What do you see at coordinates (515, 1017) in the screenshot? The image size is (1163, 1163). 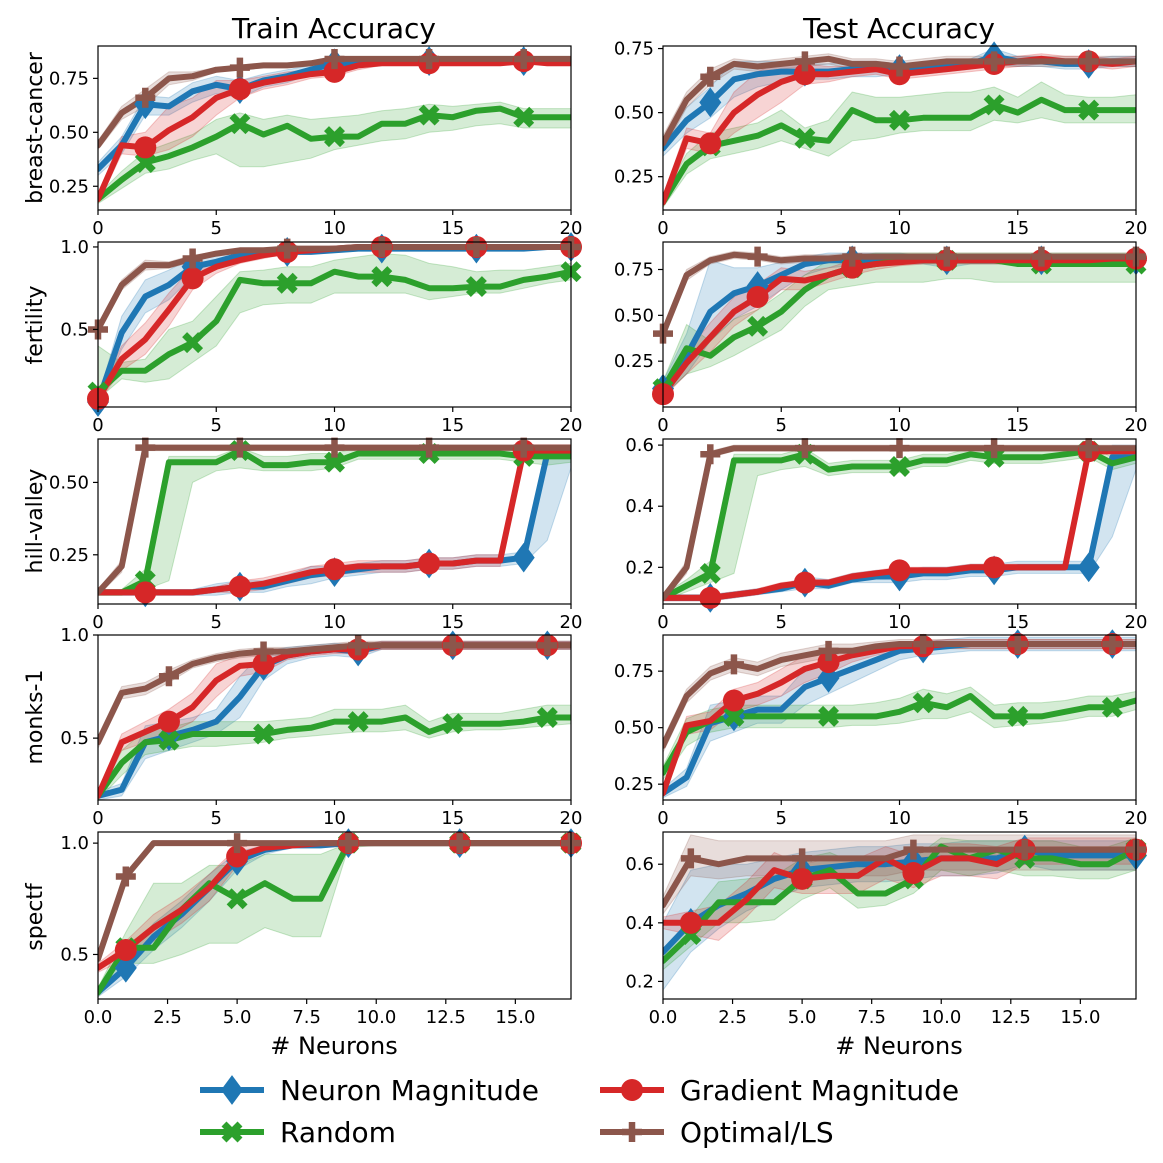 I see `x-tick-label: 15.0` at bounding box center [515, 1017].